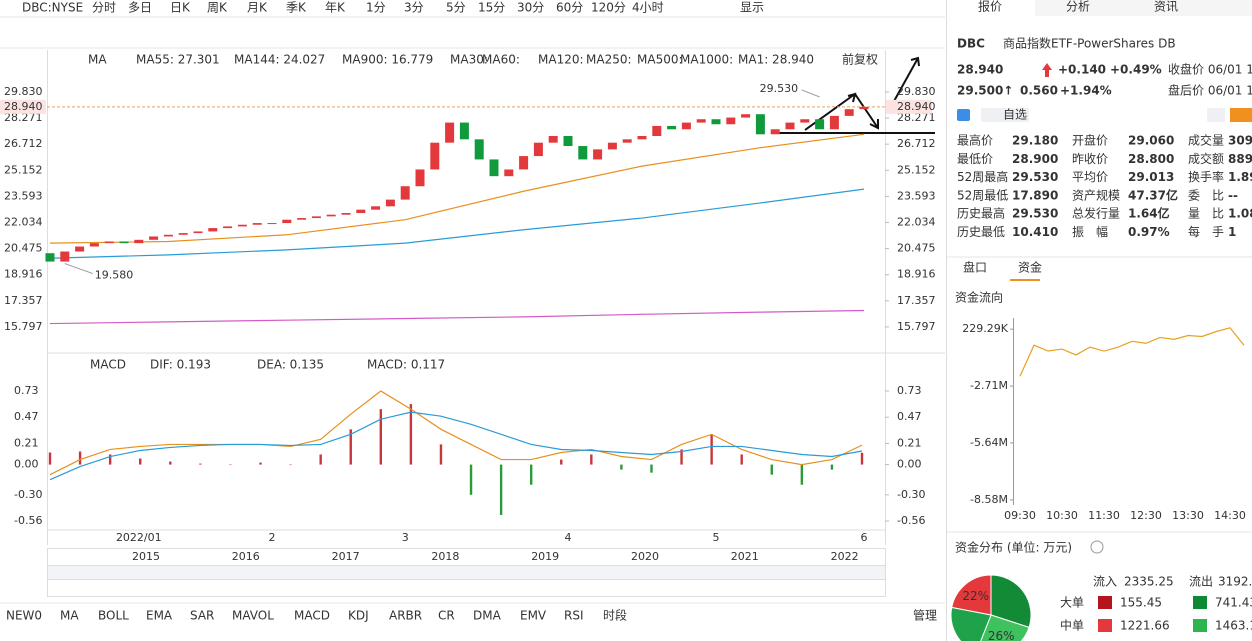 The height and width of the screenshot is (641, 1252). What do you see at coordinates (23, 143) in the screenshot?
I see `y-tick-label: 26.712` at bounding box center [23, 143].